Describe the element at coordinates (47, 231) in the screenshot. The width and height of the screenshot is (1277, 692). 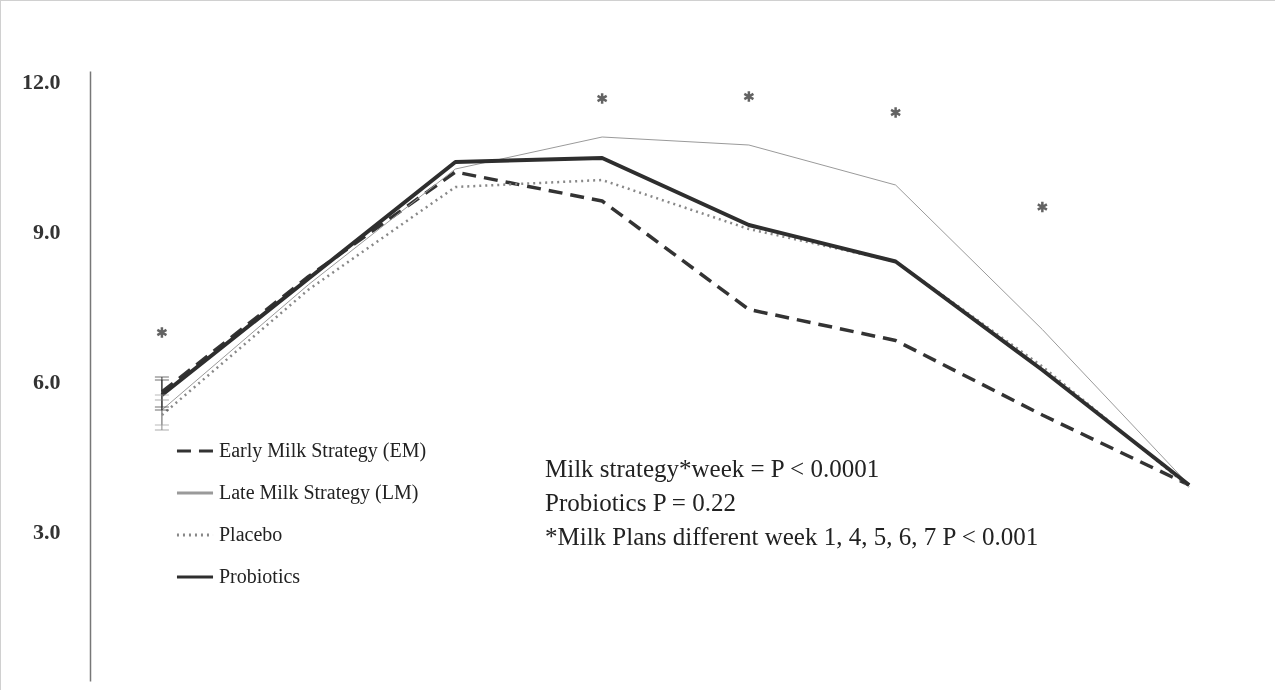
I see `y-tick-label: 9.0` at that location.